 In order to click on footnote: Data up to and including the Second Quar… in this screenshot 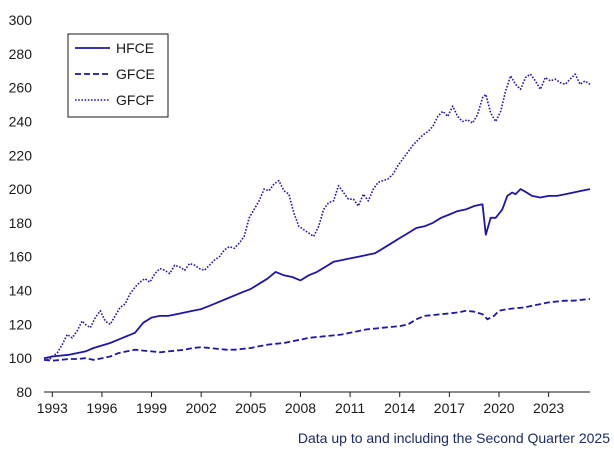, I will do `click(453, 438)`.